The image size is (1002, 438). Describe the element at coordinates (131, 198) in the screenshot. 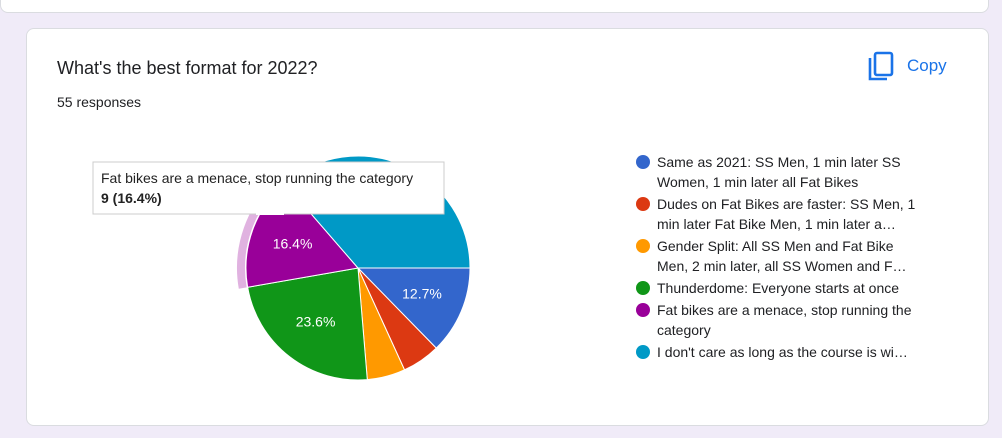

I see `tooltip-value: 9 (16.4%)` at that location.